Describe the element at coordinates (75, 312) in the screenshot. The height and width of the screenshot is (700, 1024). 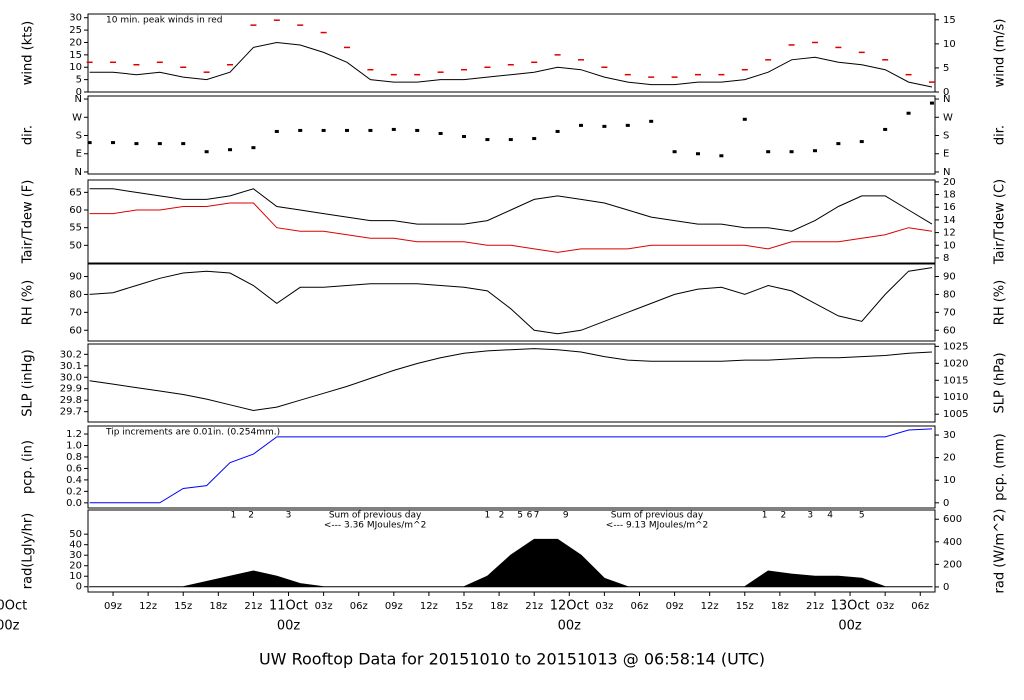
I see `y-tick-label: 70` at that location.